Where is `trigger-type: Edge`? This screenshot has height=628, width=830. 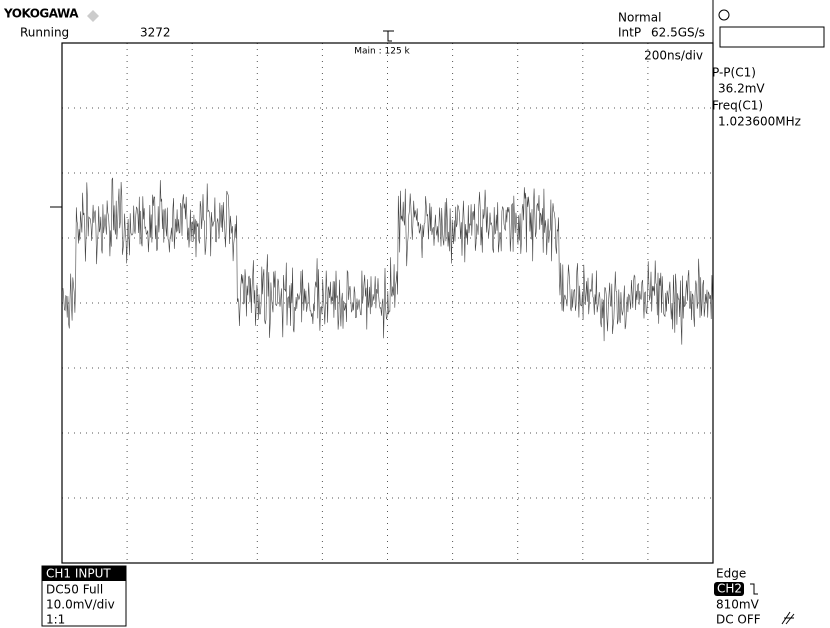
trigger-type: Edge is located at coordinates (731, 574).